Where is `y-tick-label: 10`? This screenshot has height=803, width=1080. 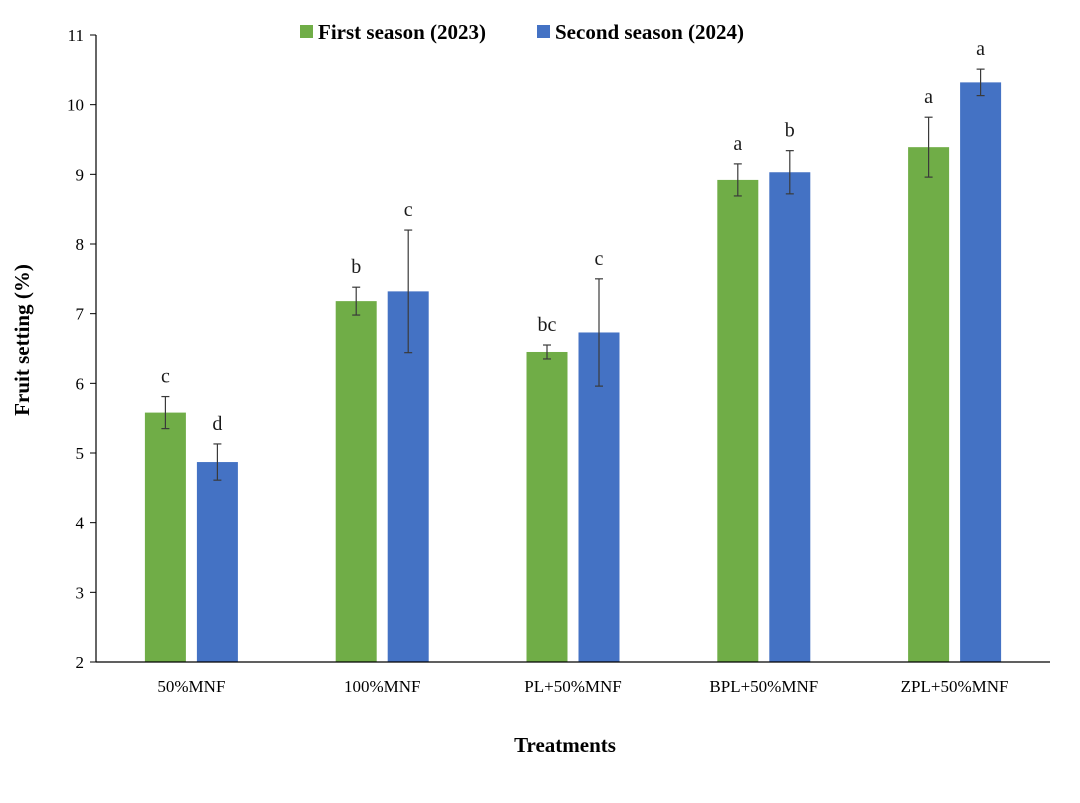 y-tick-label: 10 is located at coordinates (75, 105).